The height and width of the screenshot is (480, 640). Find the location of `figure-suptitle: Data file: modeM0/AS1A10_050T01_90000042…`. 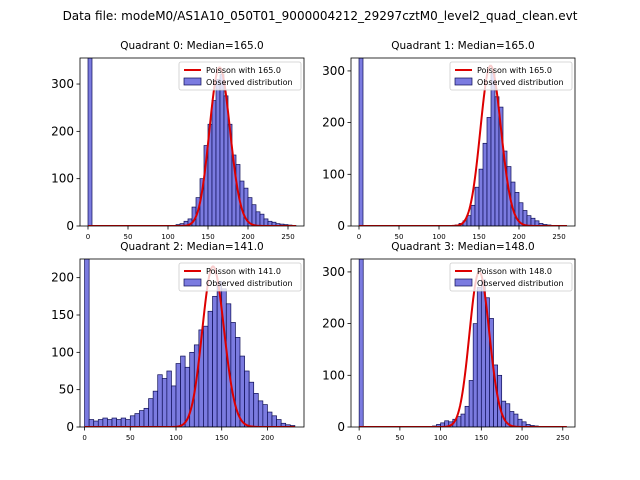

figure-suptitle: Data file: modeM0/AS1A10_050T01_90000042… is located at coordinates (320, 16).